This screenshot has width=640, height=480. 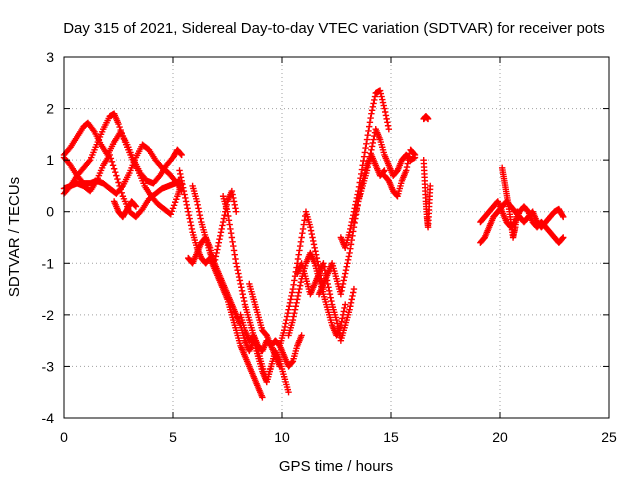 I want to click on x-tick-label: 15, so click(x=391, y=437).